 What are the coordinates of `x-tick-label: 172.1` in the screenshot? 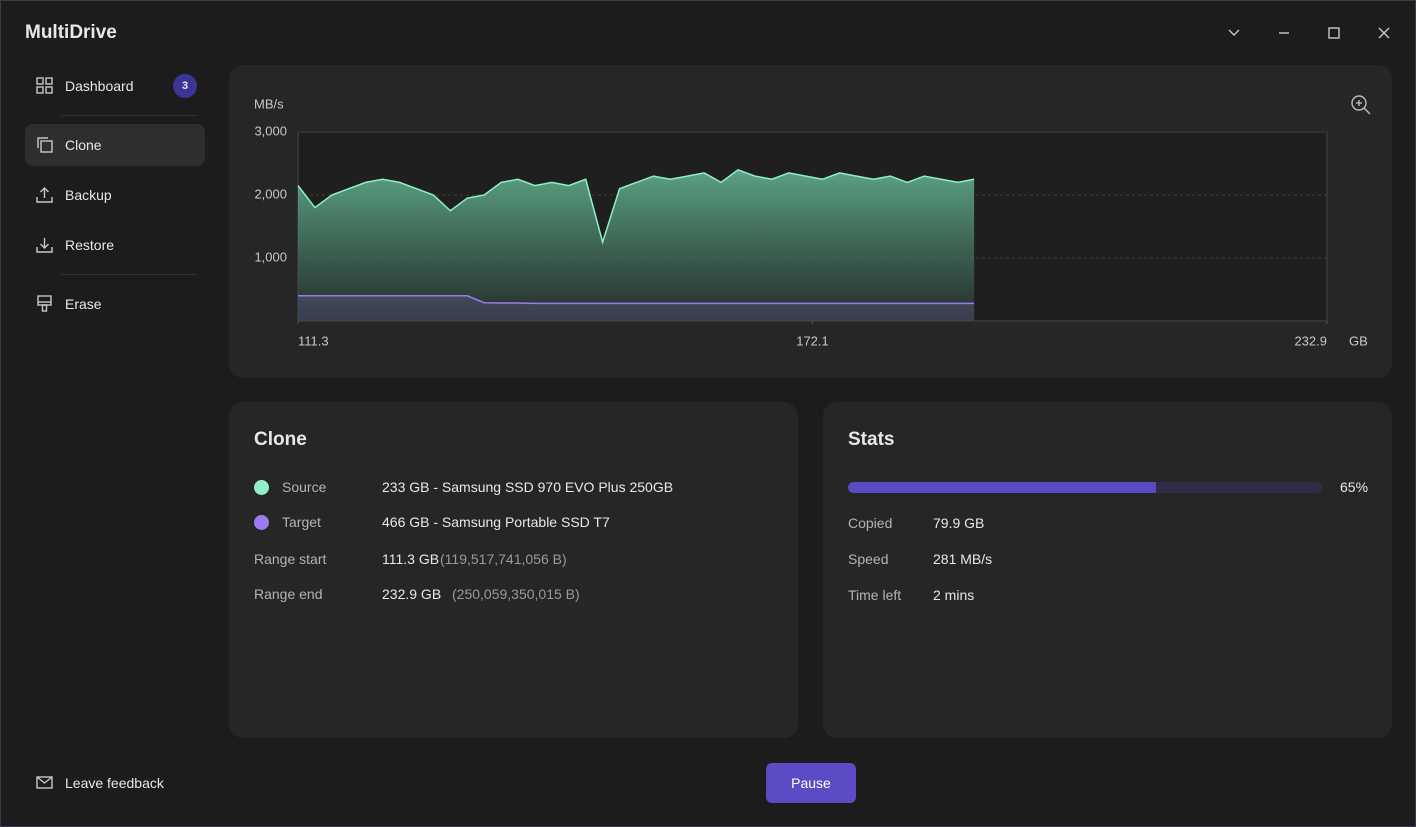 It's located at (812, 340).